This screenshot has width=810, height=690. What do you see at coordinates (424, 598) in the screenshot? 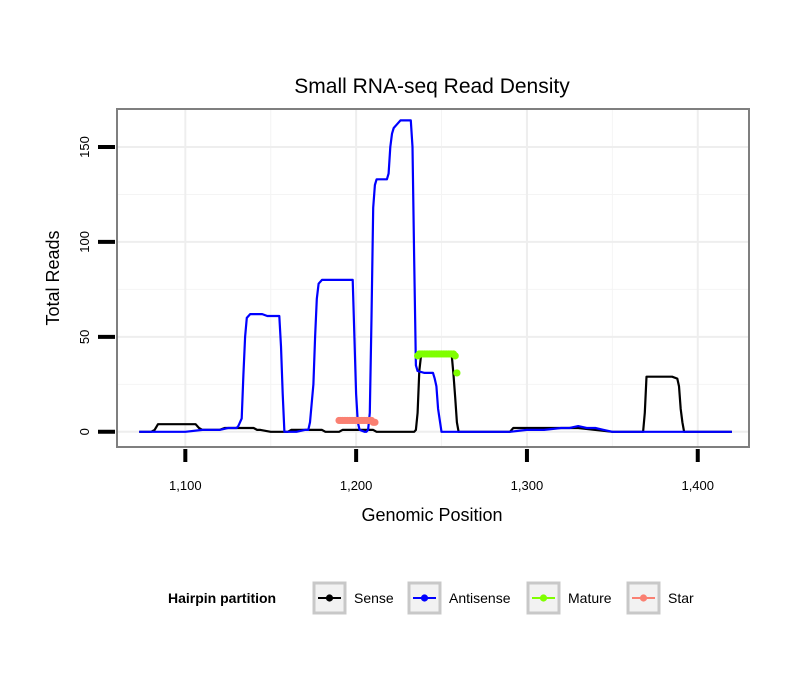
I see `legend-dot-antisense` at bounding box center [424, 598].